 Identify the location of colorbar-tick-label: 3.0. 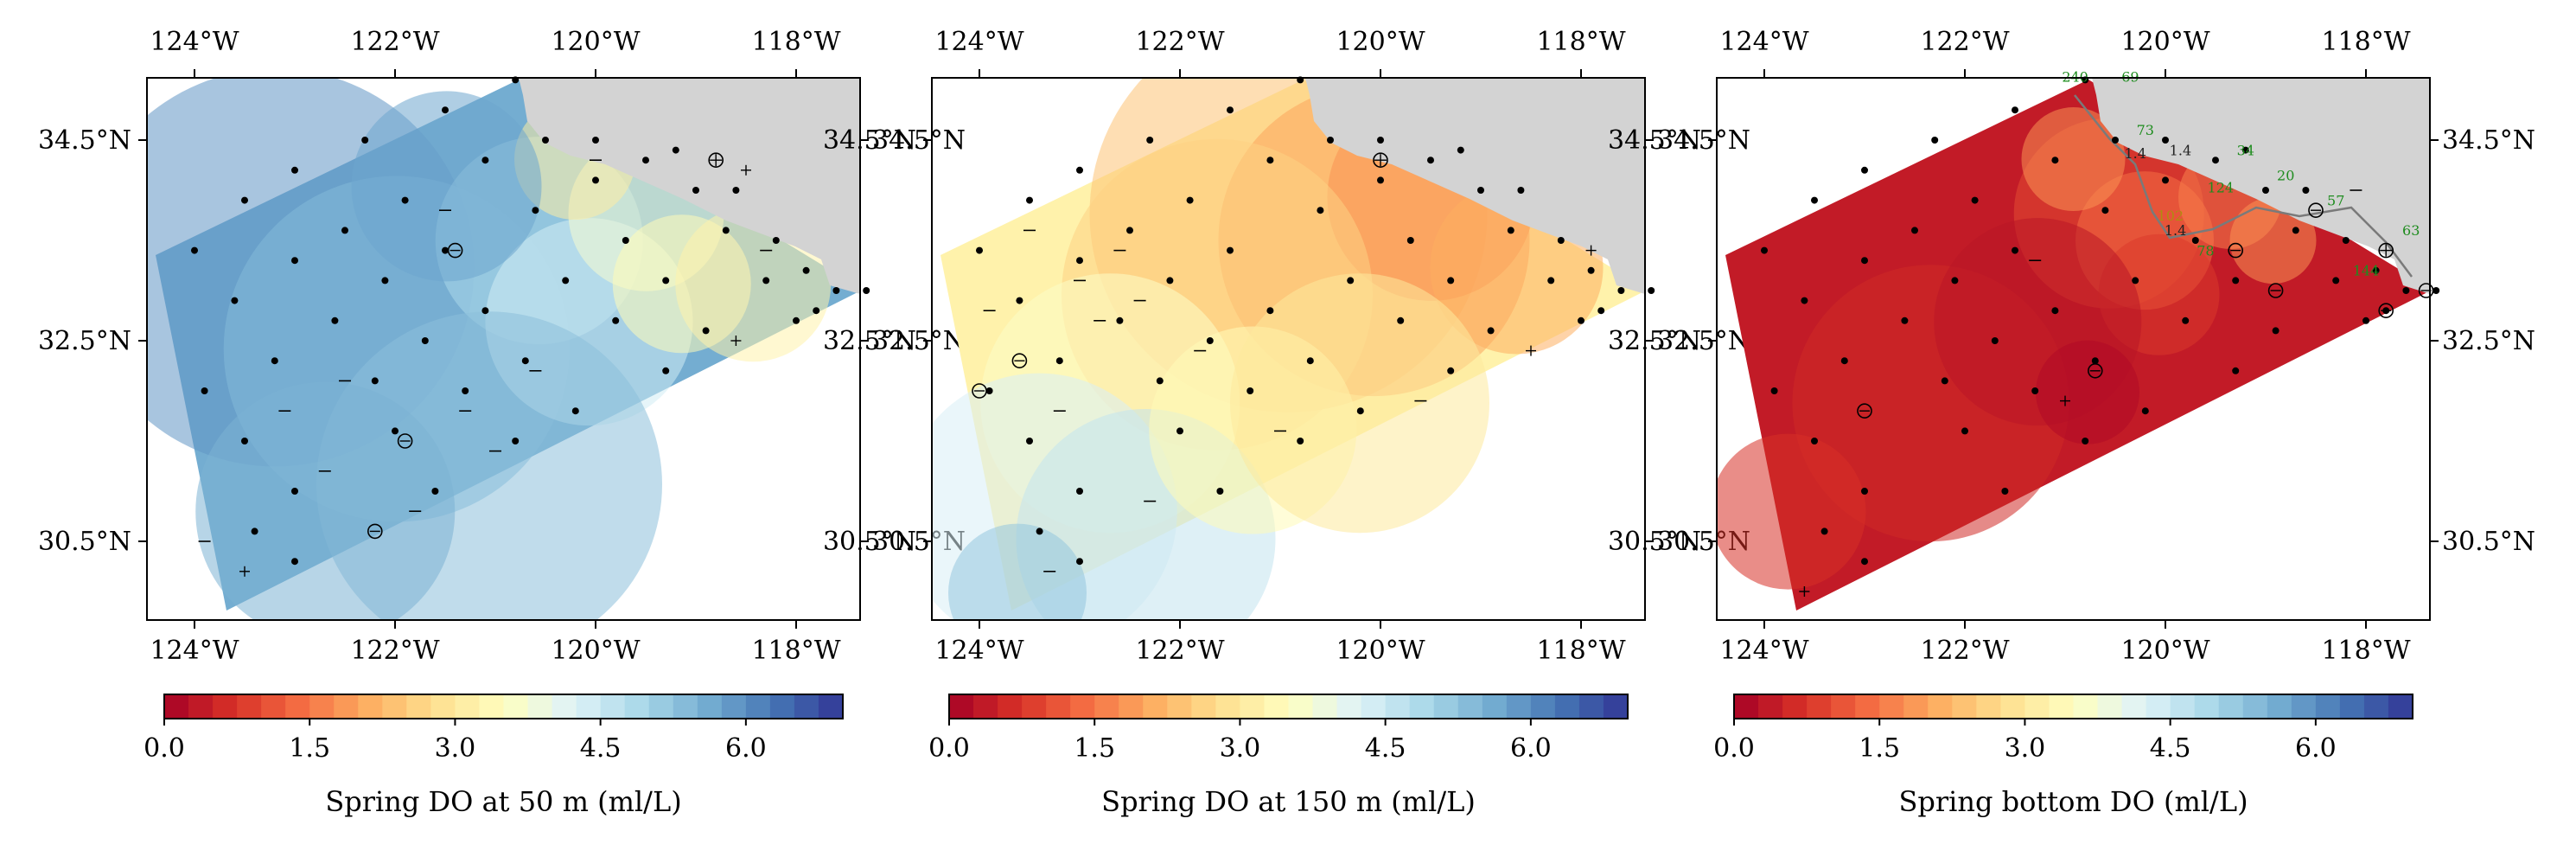
(2025, 748).